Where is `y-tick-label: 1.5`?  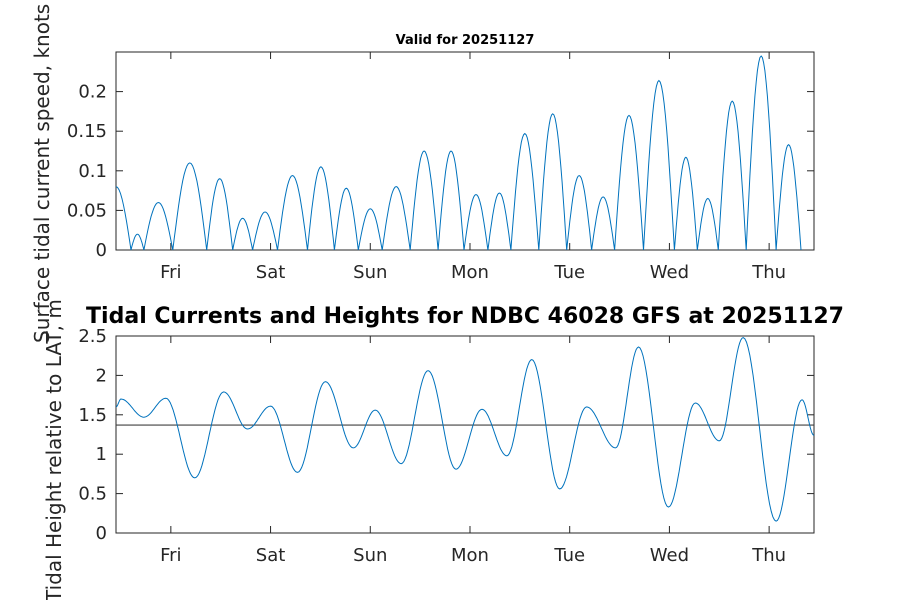
y-tick-label: 1.5 is located at coordinates (92, 415).